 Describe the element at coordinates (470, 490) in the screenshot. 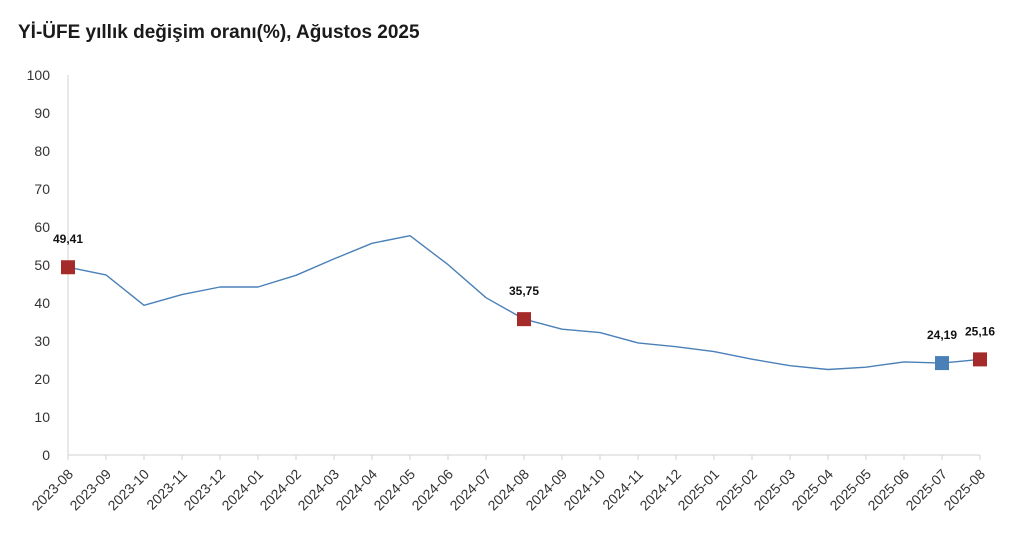

I see `x-tick-label: 2024-07` at that location.